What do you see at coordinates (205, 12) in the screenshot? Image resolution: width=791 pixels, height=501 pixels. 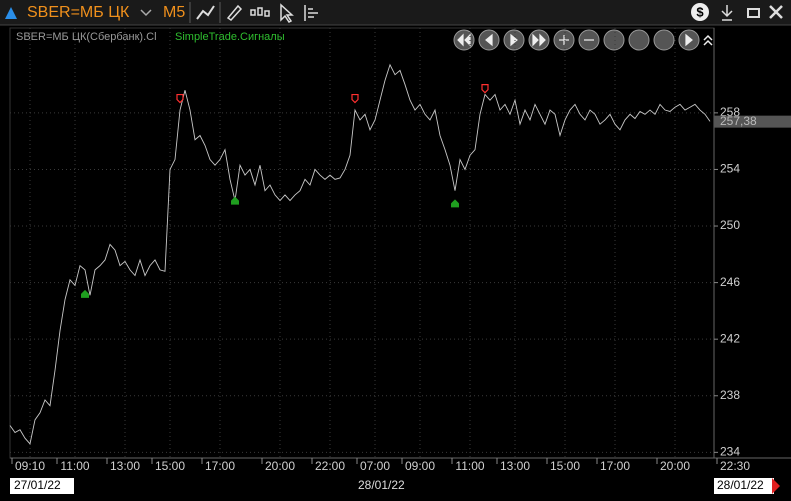 I see `line-chart-button` at bounding box center [205, 12].